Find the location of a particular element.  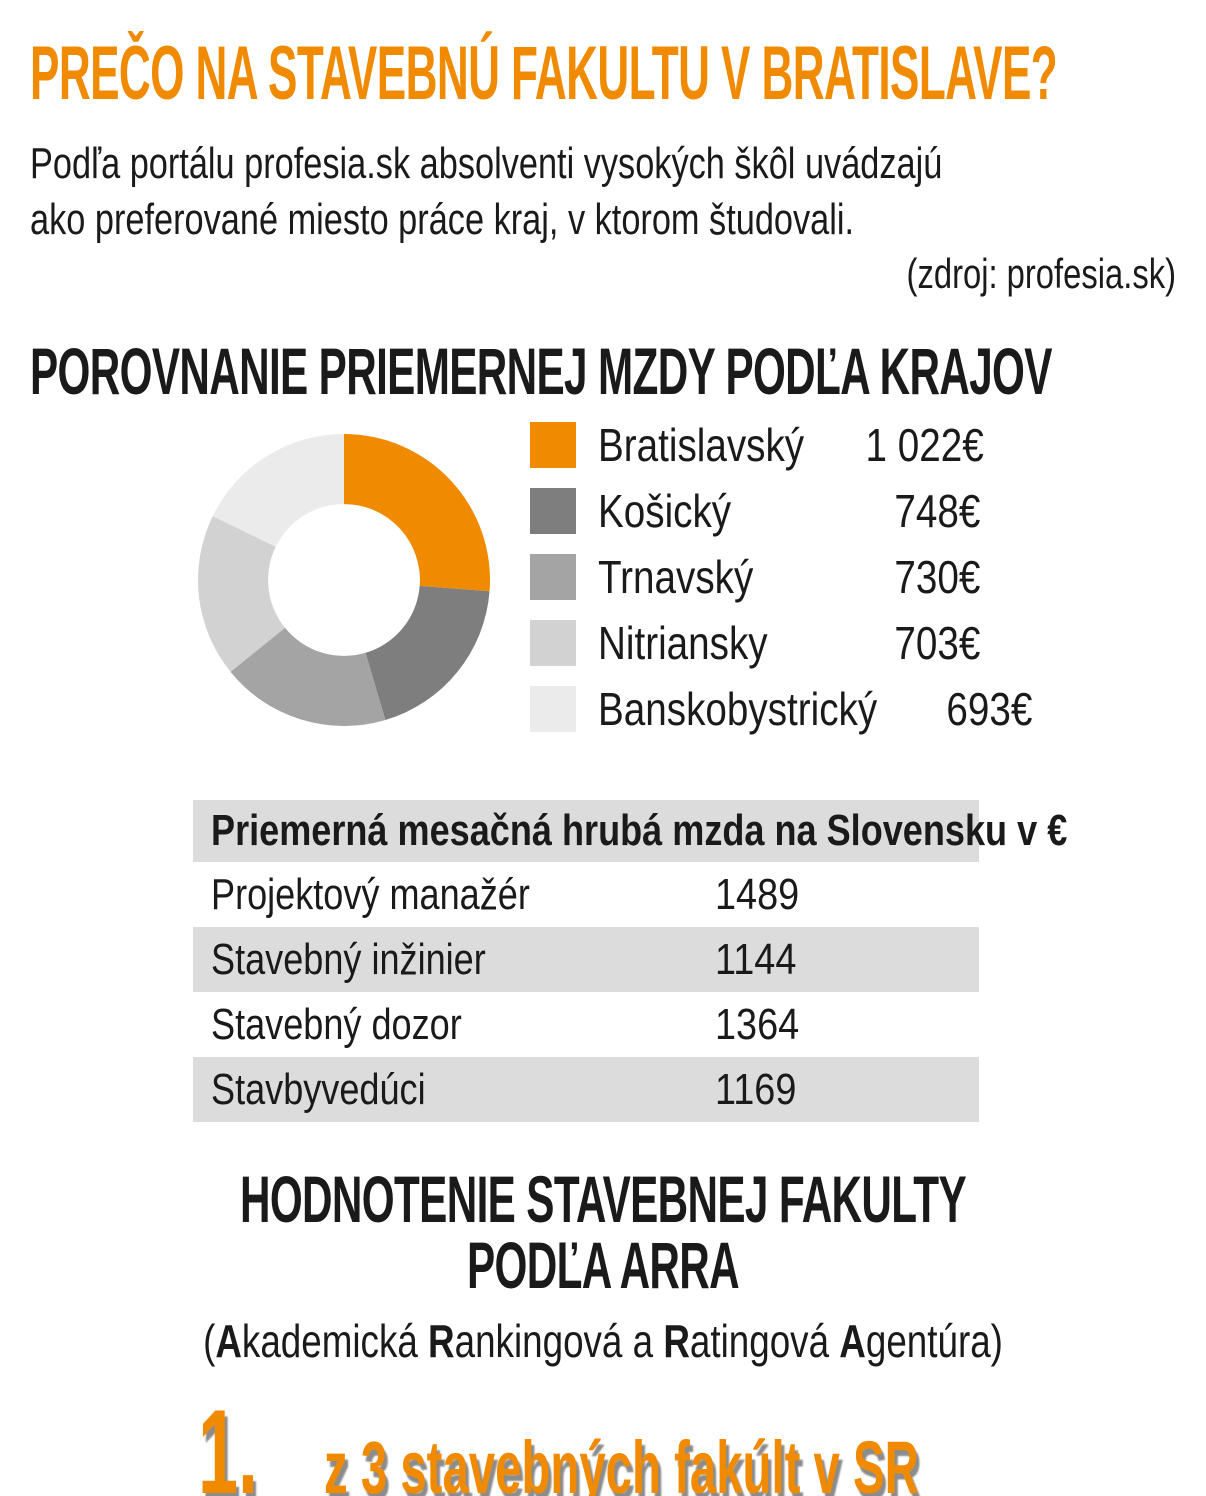

legend-row: Banskobystrický 693€ is located at coordinates (781, 709).